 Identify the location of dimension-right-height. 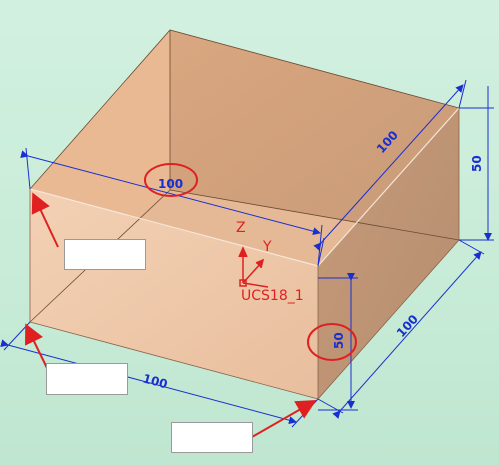
(476, 163).